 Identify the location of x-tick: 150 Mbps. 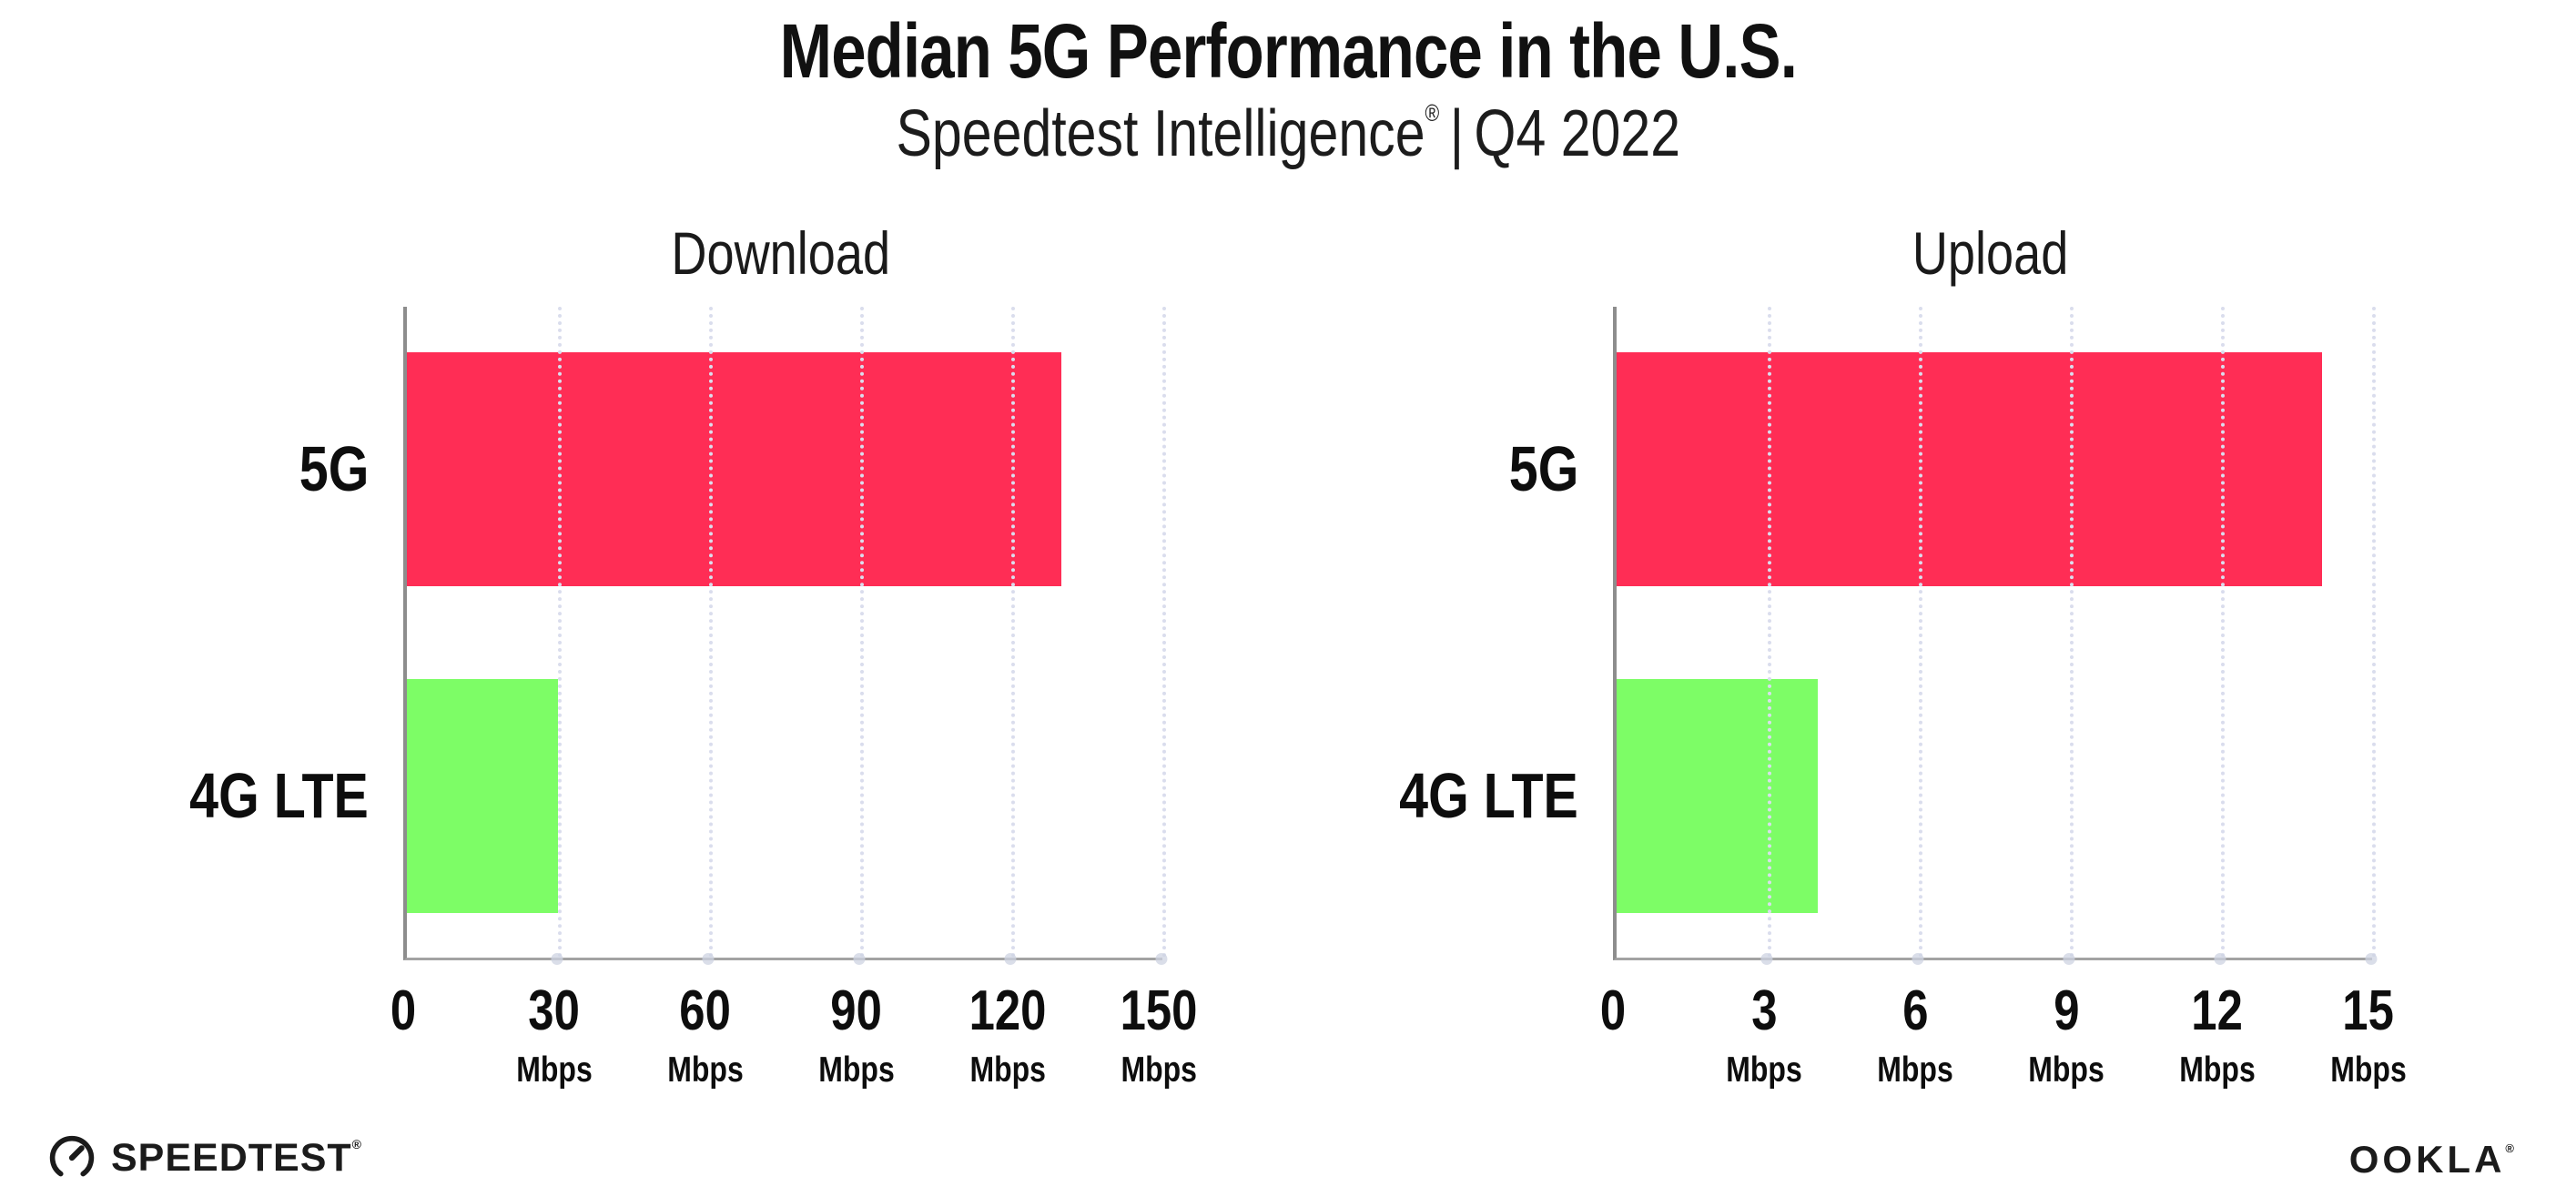
(1158, 1036).